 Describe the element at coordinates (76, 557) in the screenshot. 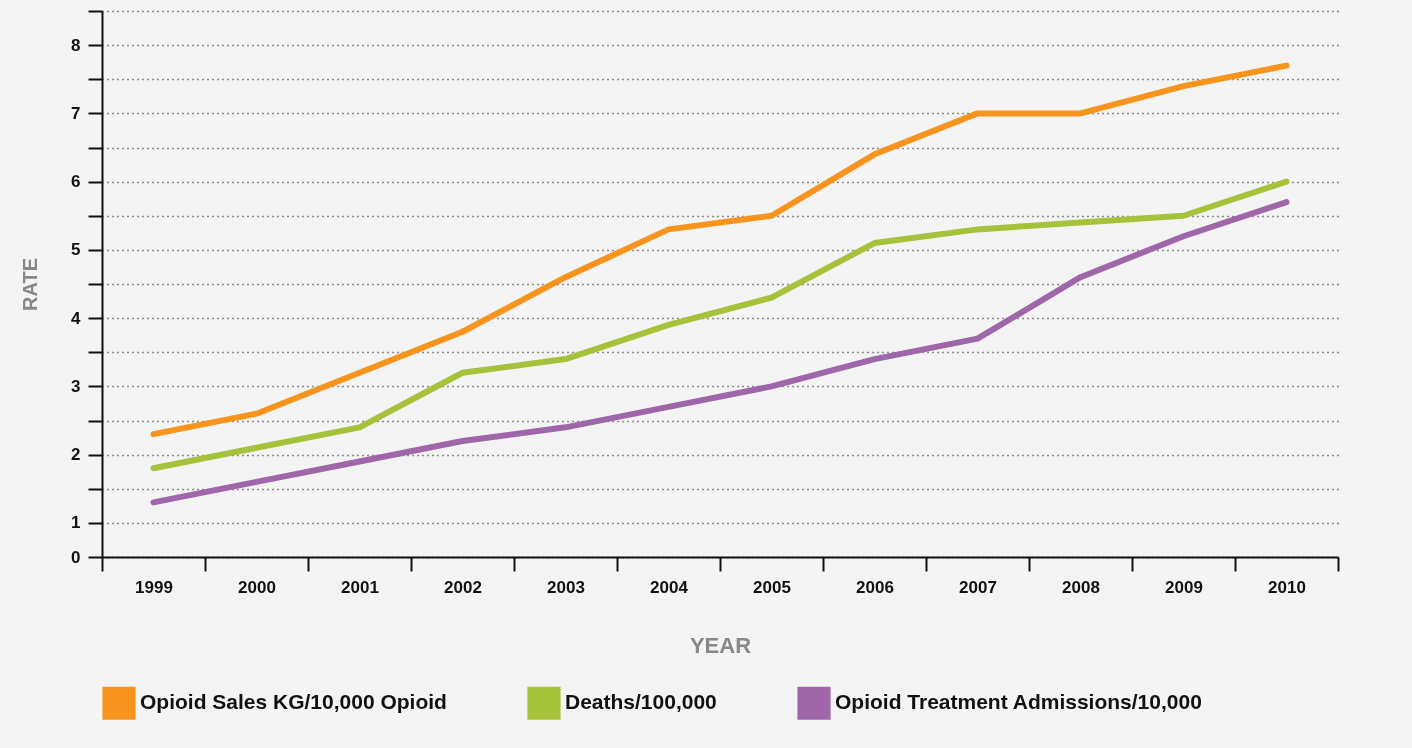

I see `y-tick-label: 0` at that location.